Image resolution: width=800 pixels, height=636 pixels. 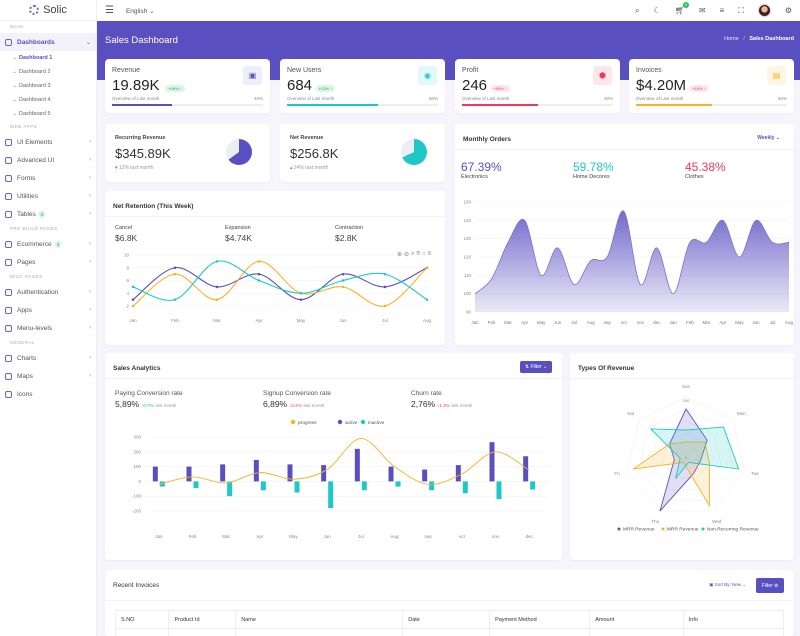 What do you see at coordinates (24, 126) in the screenshot?
I see `section-label: WEB APPS` at bounding box center [24, 126].